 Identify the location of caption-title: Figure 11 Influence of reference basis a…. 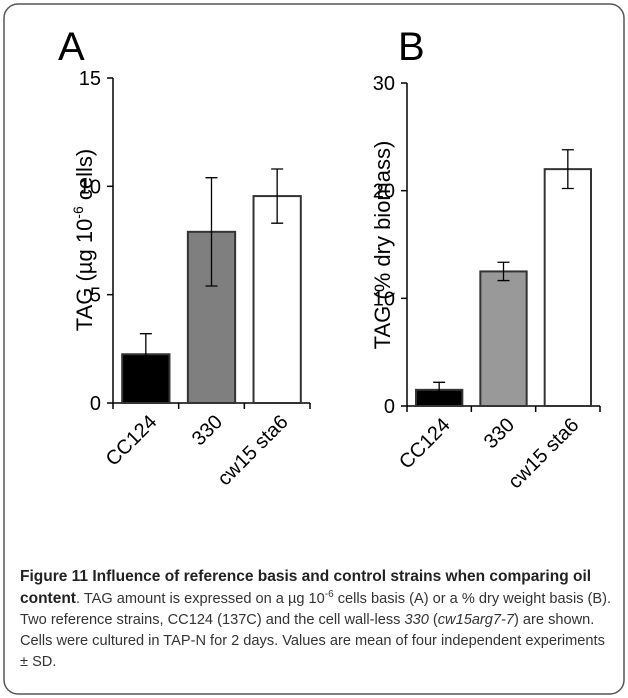
(306, 587).